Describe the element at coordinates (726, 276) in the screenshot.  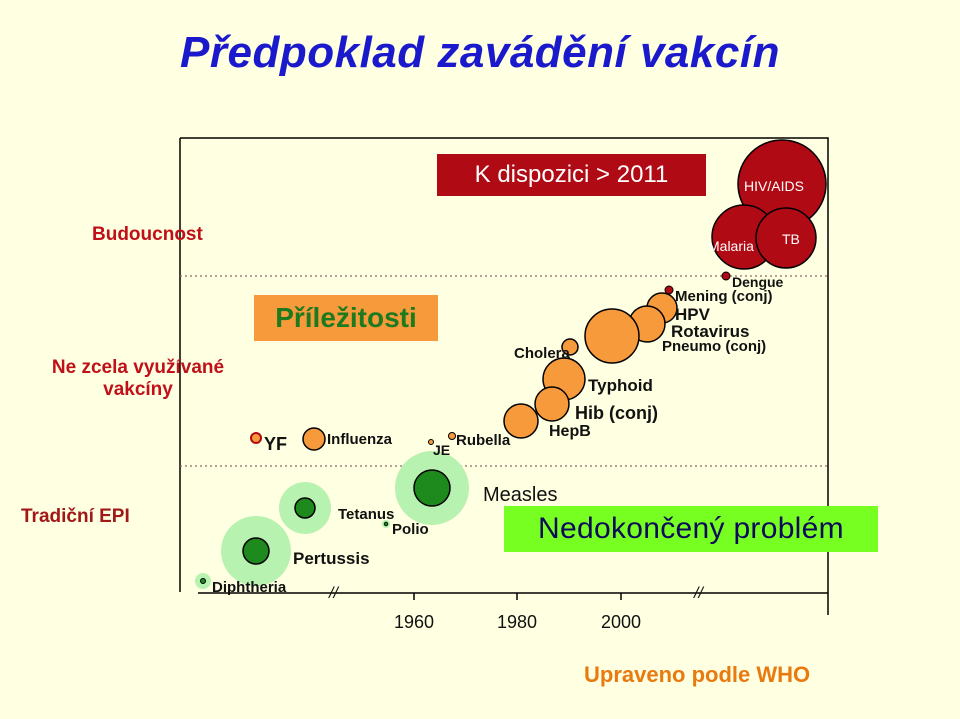
I see `dengue-dot` at that location.